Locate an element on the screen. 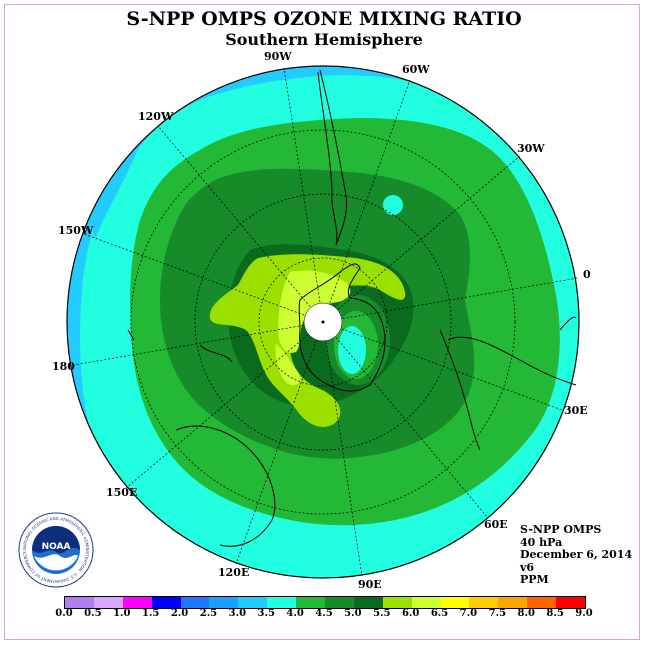 The image size is (648, 648). lon-label-60w: 60W is located at coordinates (416, 69).